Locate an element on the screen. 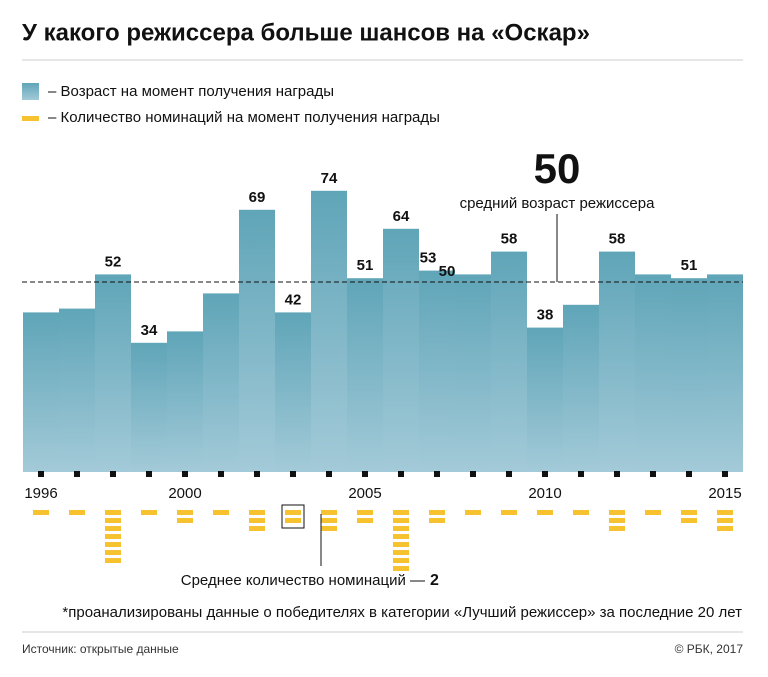 This screenshot has height=677, width=768. data-label: 34 is located at coordinates (149, 330).